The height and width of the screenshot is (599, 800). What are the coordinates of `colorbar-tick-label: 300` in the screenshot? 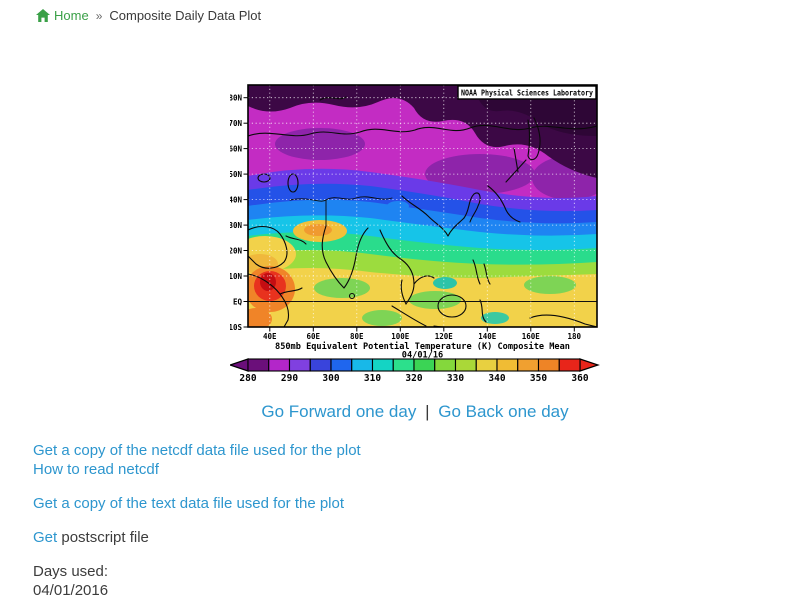 It's located at (330, 378).